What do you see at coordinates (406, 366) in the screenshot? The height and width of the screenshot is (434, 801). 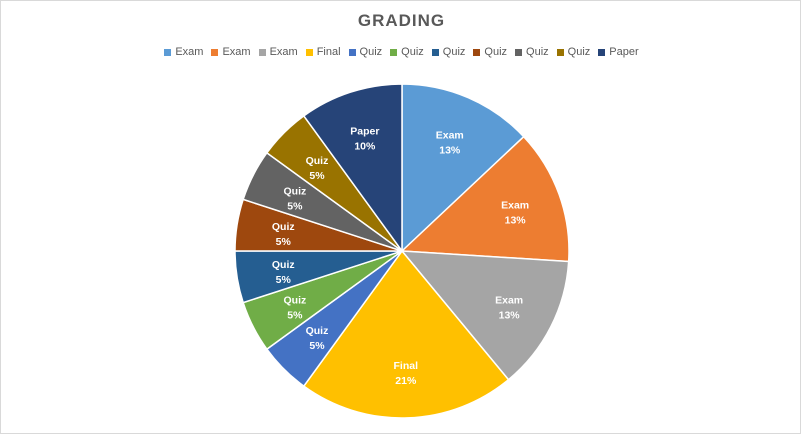 I see `slice-category-label: Final` at bounding box center [406, 366].